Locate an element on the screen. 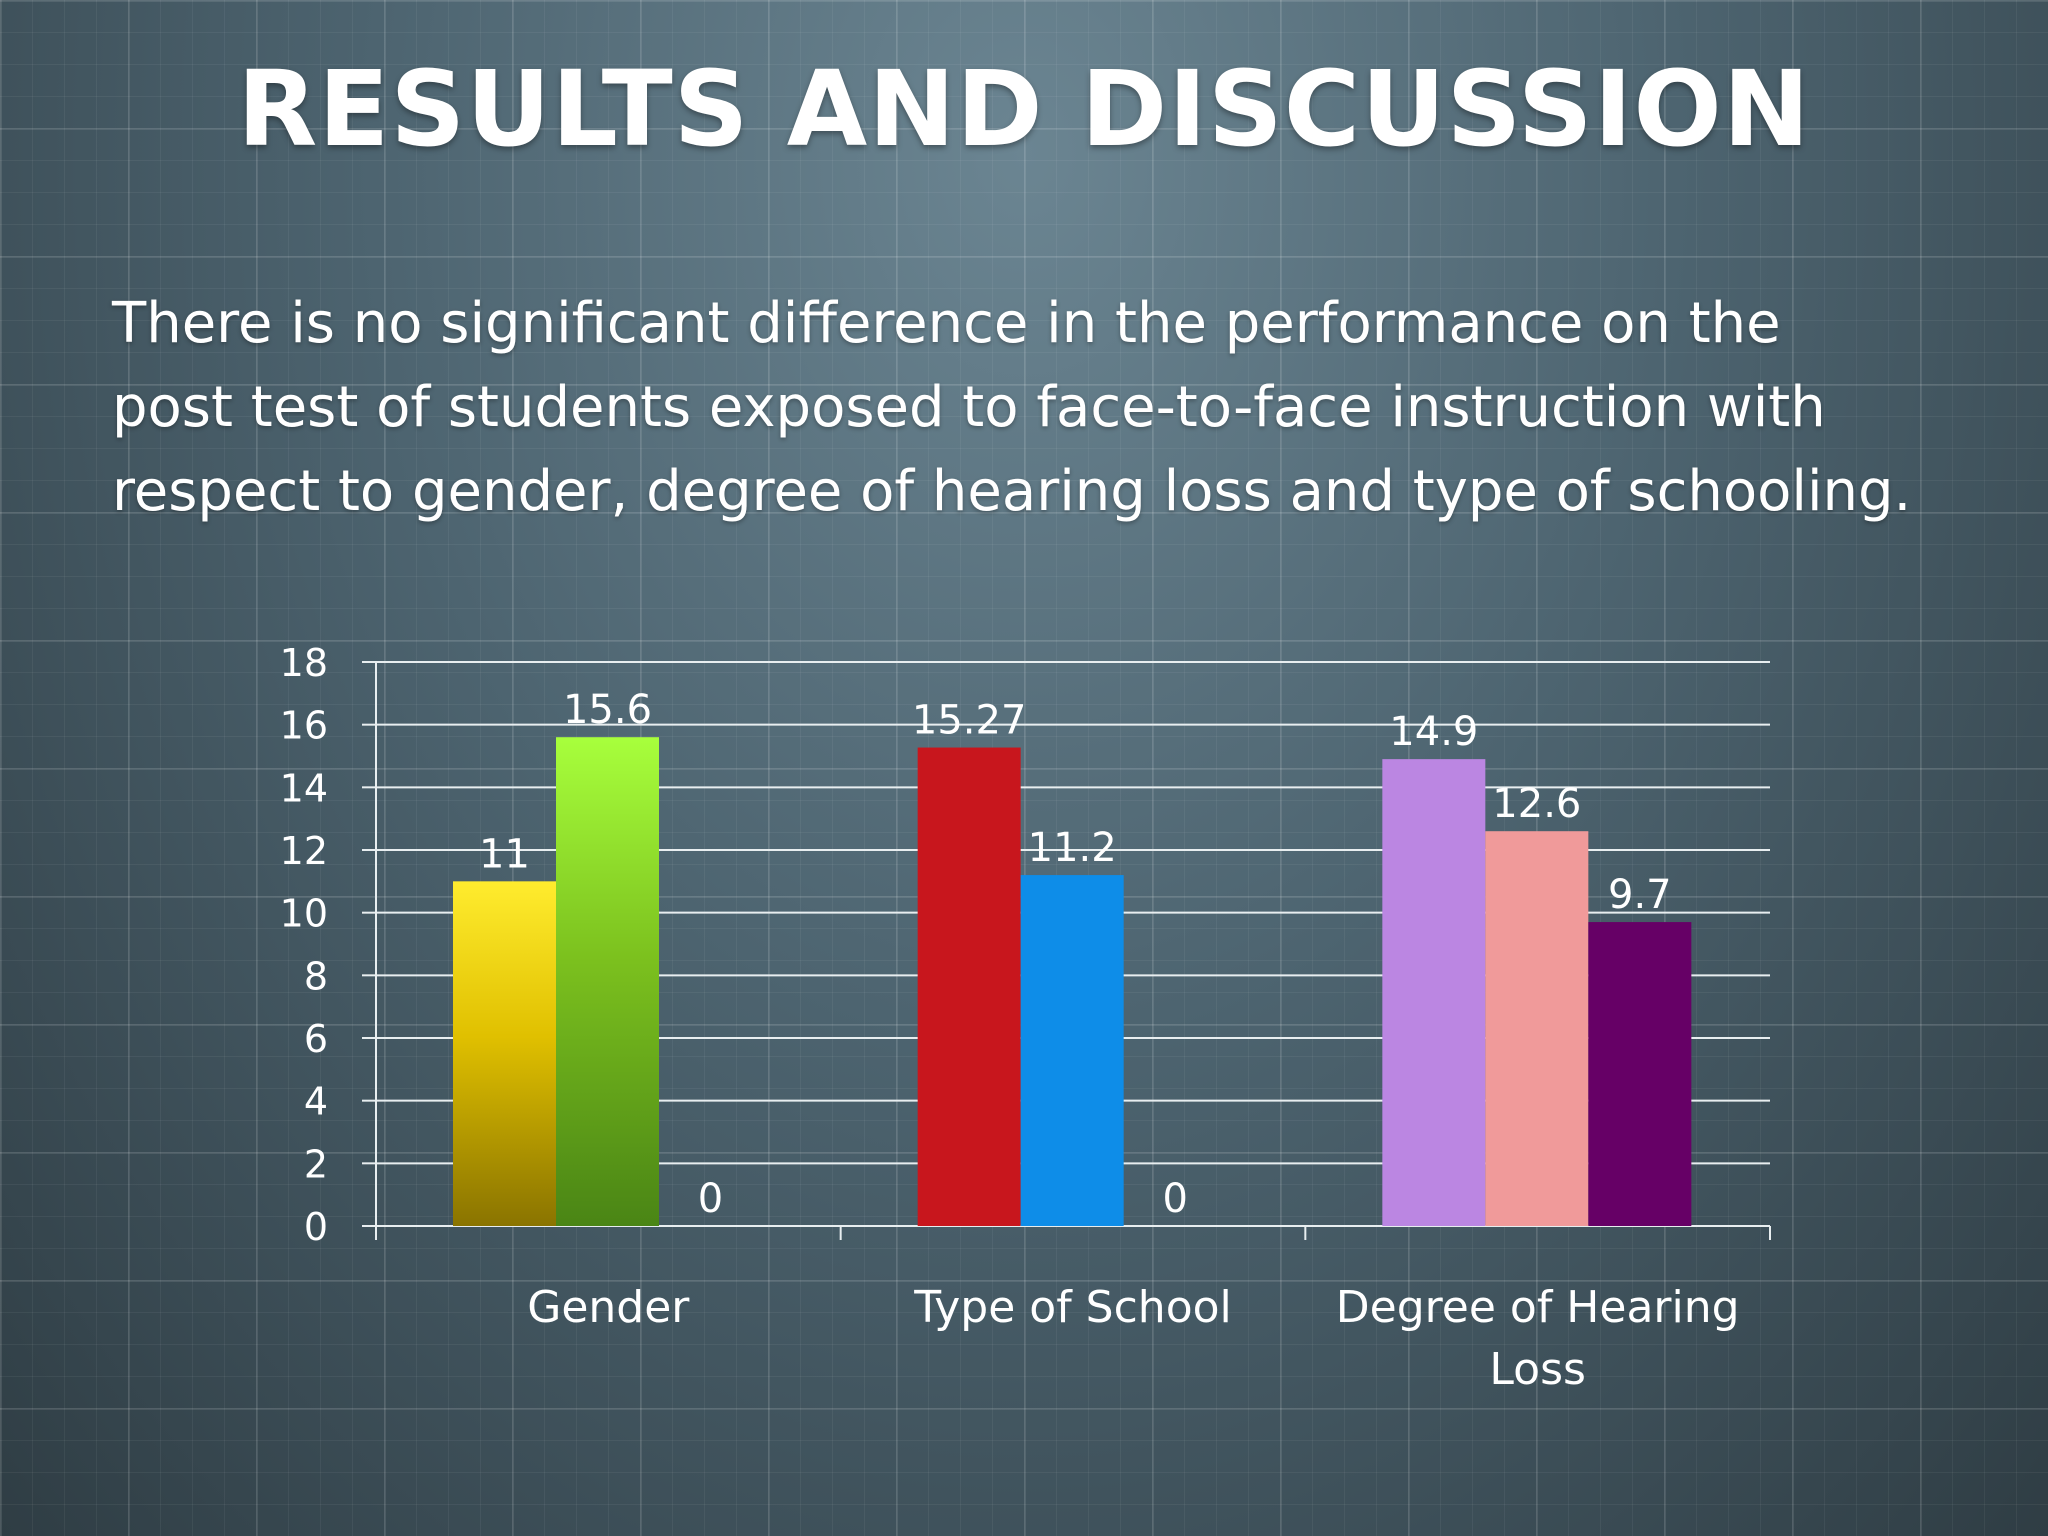  y-tick-label: 18 is located at coordinates (304, 663).